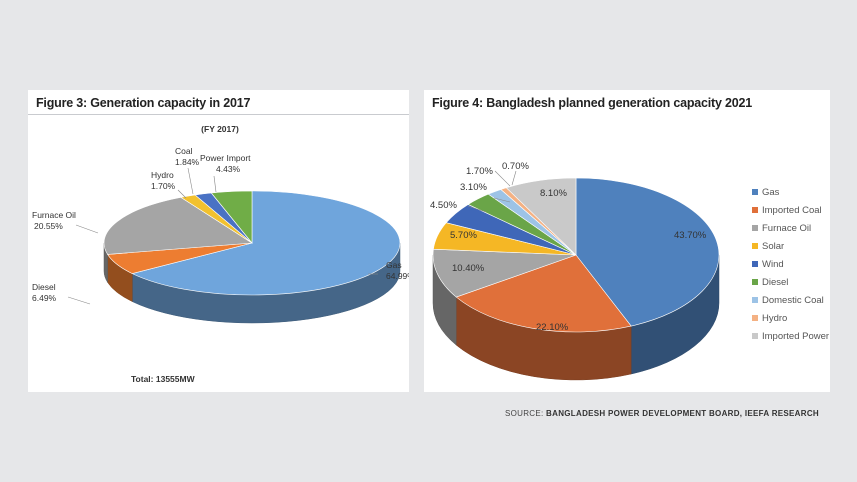  Describe the element at coordinates (755, 210) in the screenshot. I see `figure4-legend-swatch-imported-coal` at that location.